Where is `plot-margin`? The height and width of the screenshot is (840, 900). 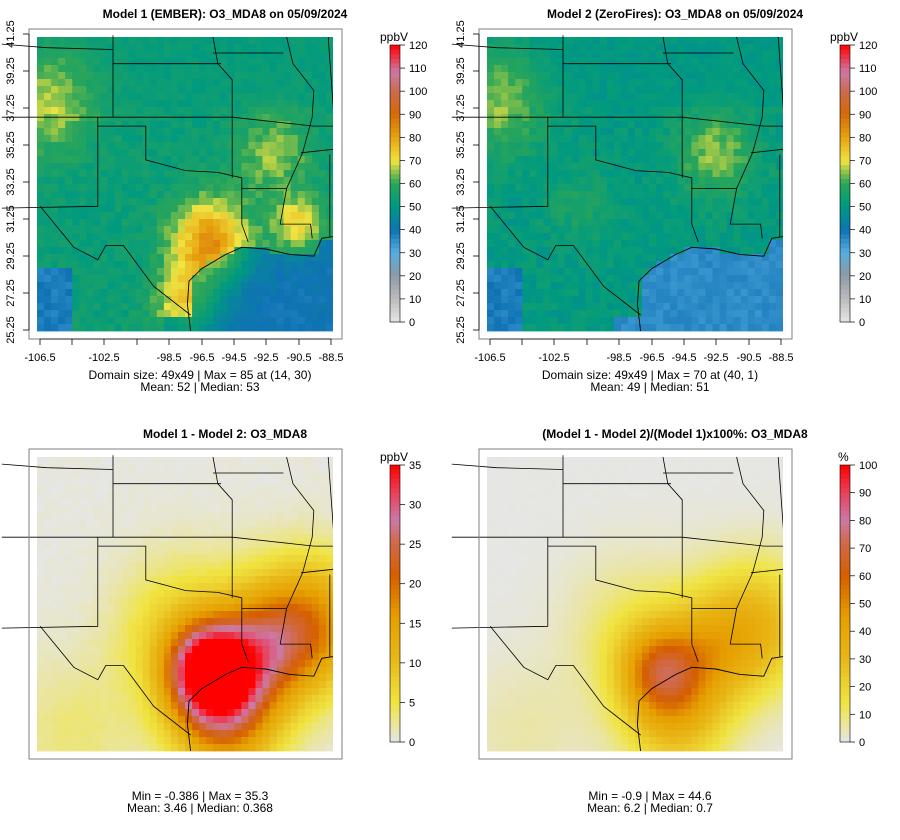 plot-margin is located at coordinates (339, 184).